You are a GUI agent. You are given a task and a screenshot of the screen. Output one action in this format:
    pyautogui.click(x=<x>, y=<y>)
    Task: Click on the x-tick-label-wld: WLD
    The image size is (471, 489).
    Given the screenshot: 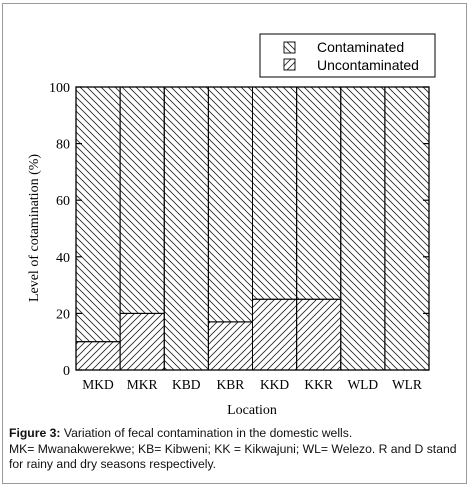 What is the action you would take?
    pyautogui.click(x=362, y=384)
    